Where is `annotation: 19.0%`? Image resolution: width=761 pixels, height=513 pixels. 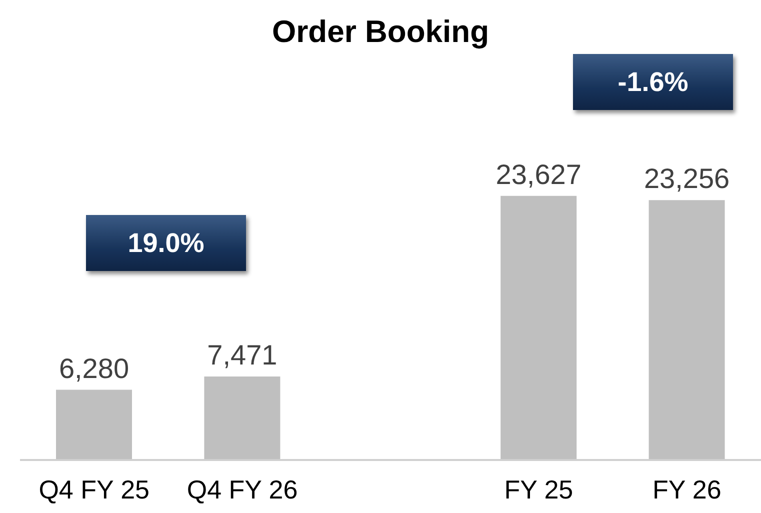
annotation: 19.0% is located at coordinates (166, 243).